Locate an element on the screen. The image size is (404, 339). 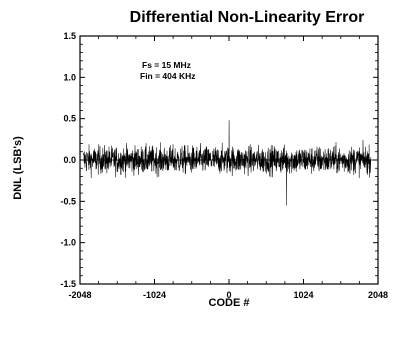
y-tick-label: 1.0 is located at coordinates (69, 77).